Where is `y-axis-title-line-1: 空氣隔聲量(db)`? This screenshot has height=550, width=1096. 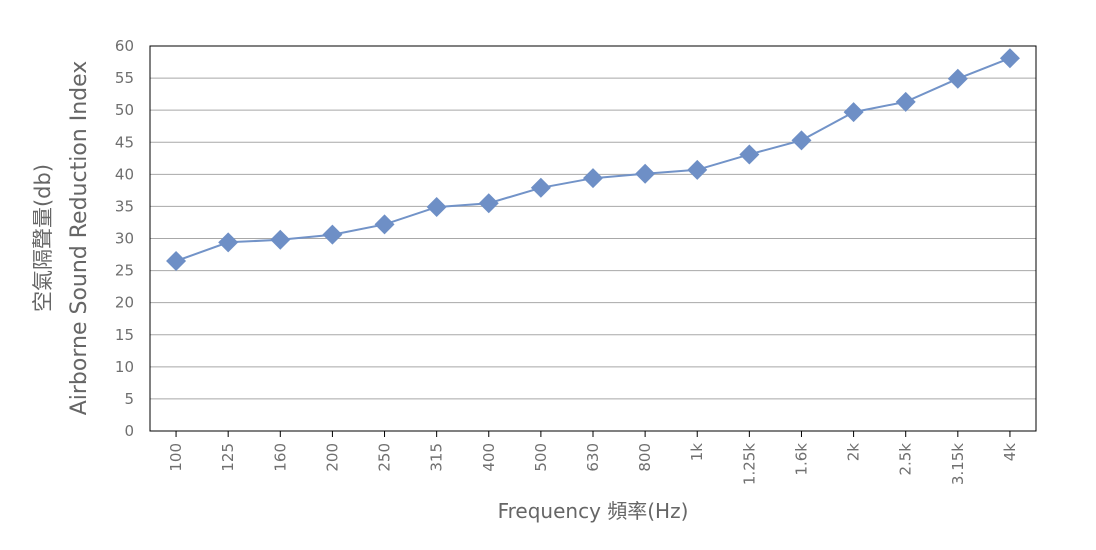
y-axis-title-line-1: 空氣隔聲量(db) is located at coordinates (43, 238).